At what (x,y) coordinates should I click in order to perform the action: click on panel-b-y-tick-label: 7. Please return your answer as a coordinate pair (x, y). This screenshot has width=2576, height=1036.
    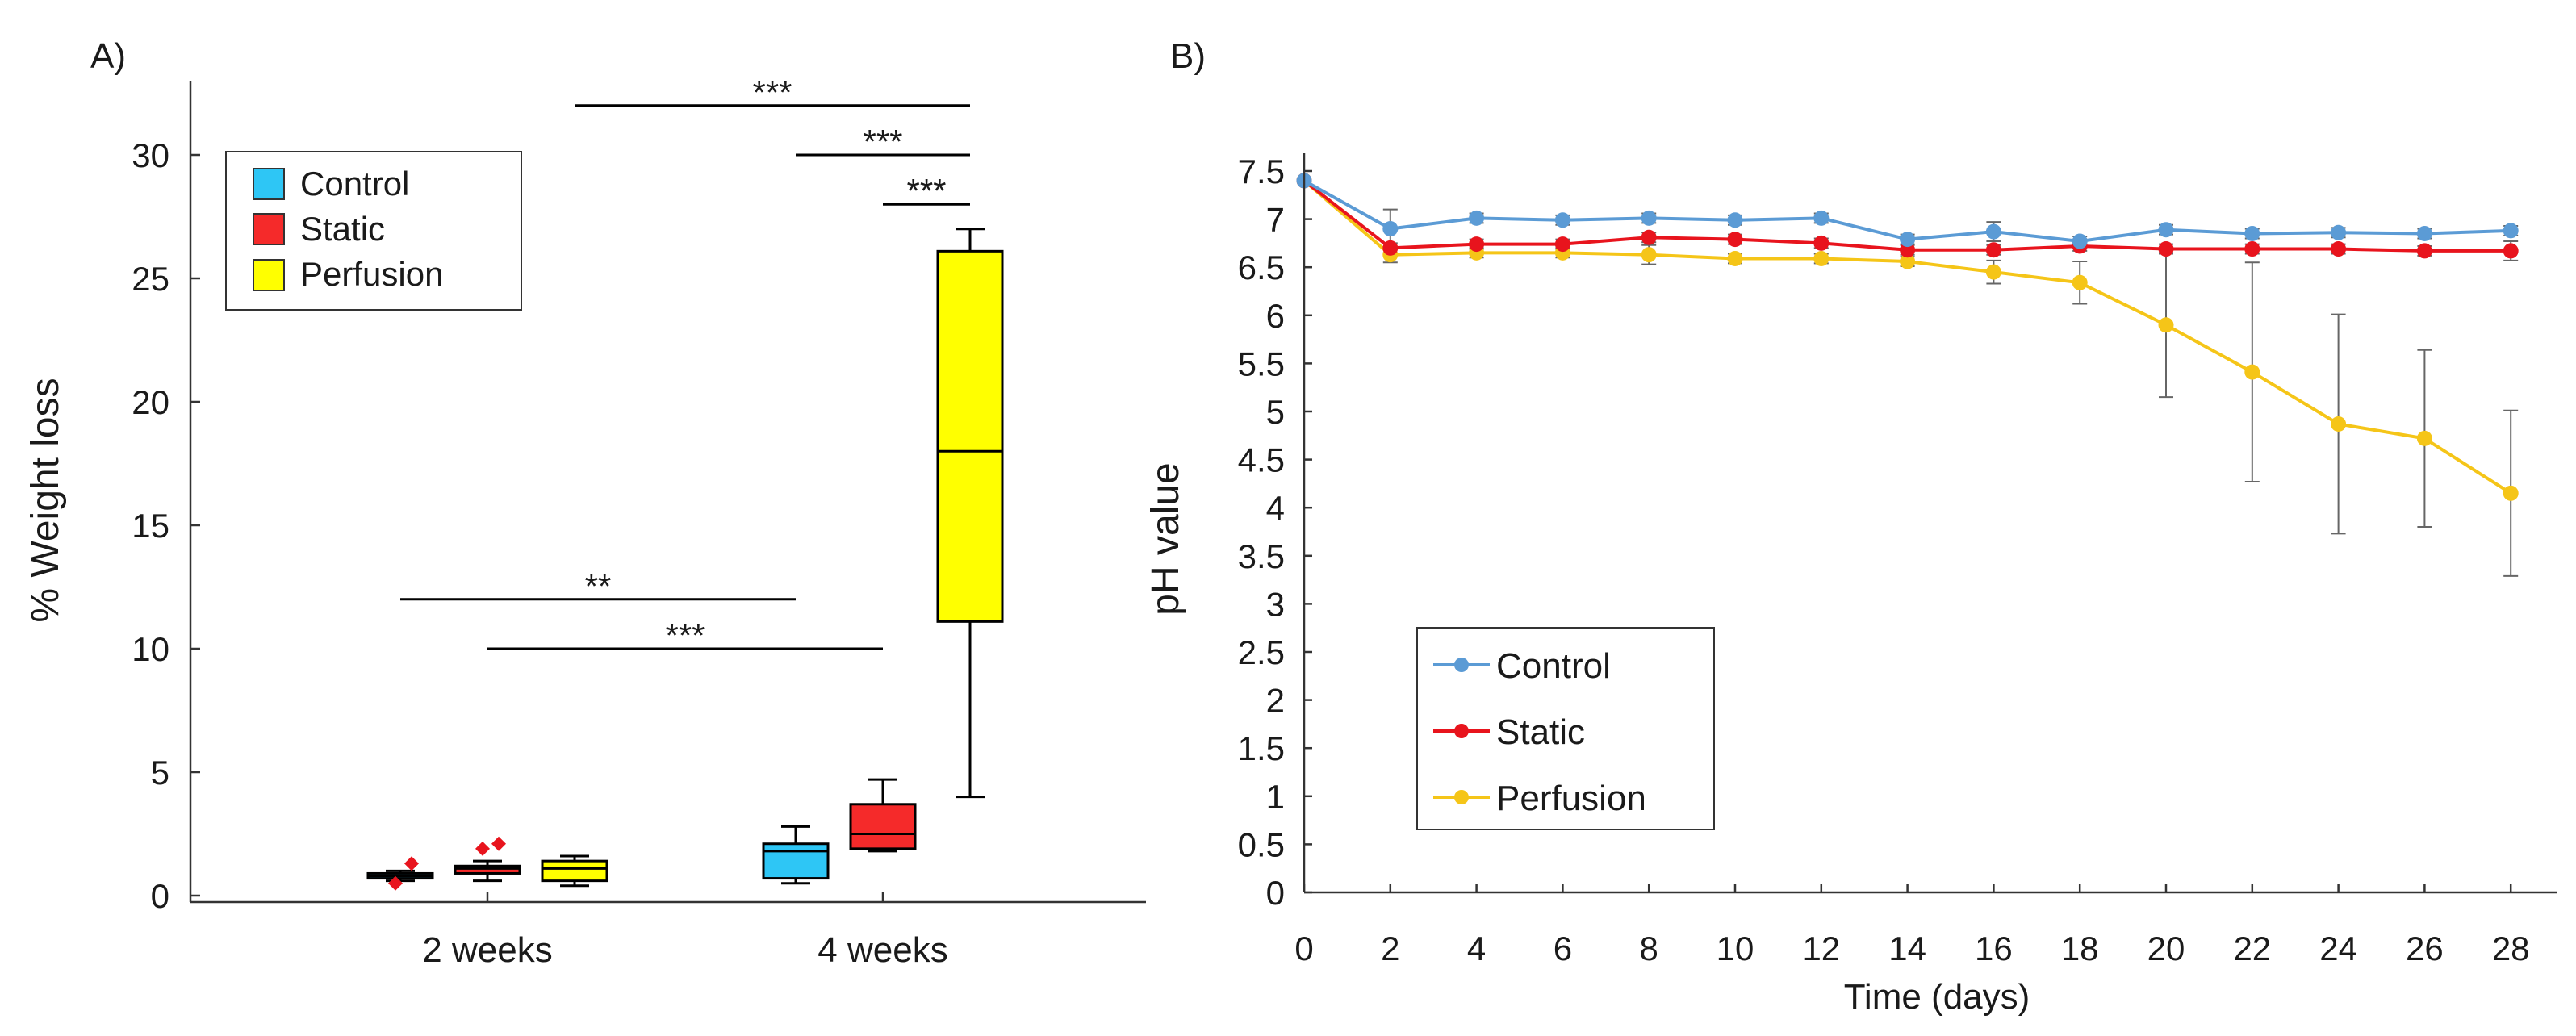
    Looking at the image, I should click on (1275, 220).